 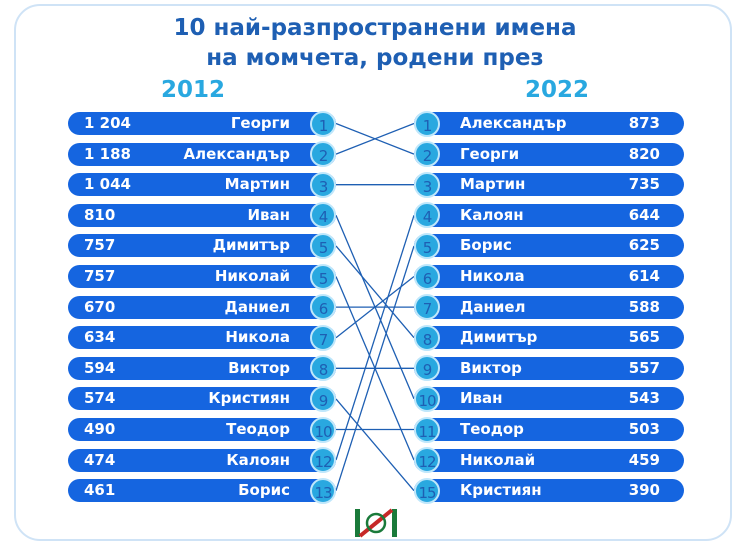 I want to click on left-row-count: 670, so click(x=100, y=306).